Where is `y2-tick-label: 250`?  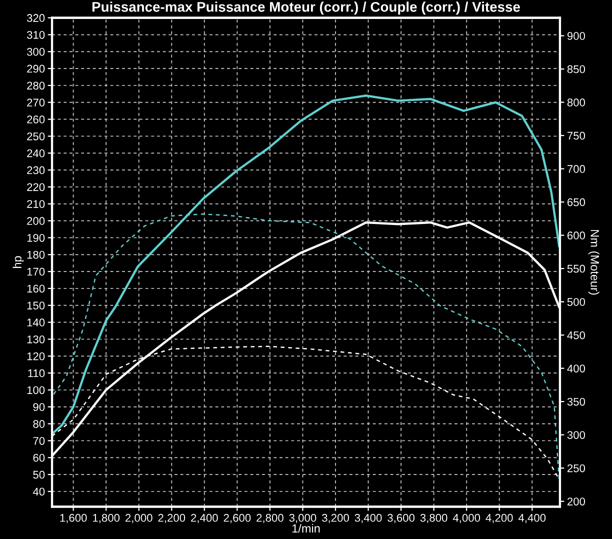 y2-tick-label: 250 is located at coordinates (576, 468).